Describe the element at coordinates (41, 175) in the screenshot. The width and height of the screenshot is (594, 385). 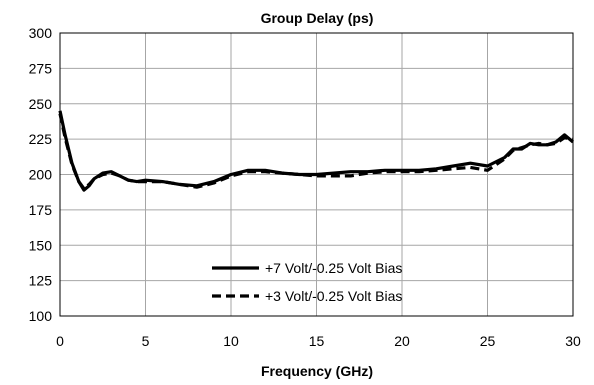
I see `y-tick-label: 200` at that location.